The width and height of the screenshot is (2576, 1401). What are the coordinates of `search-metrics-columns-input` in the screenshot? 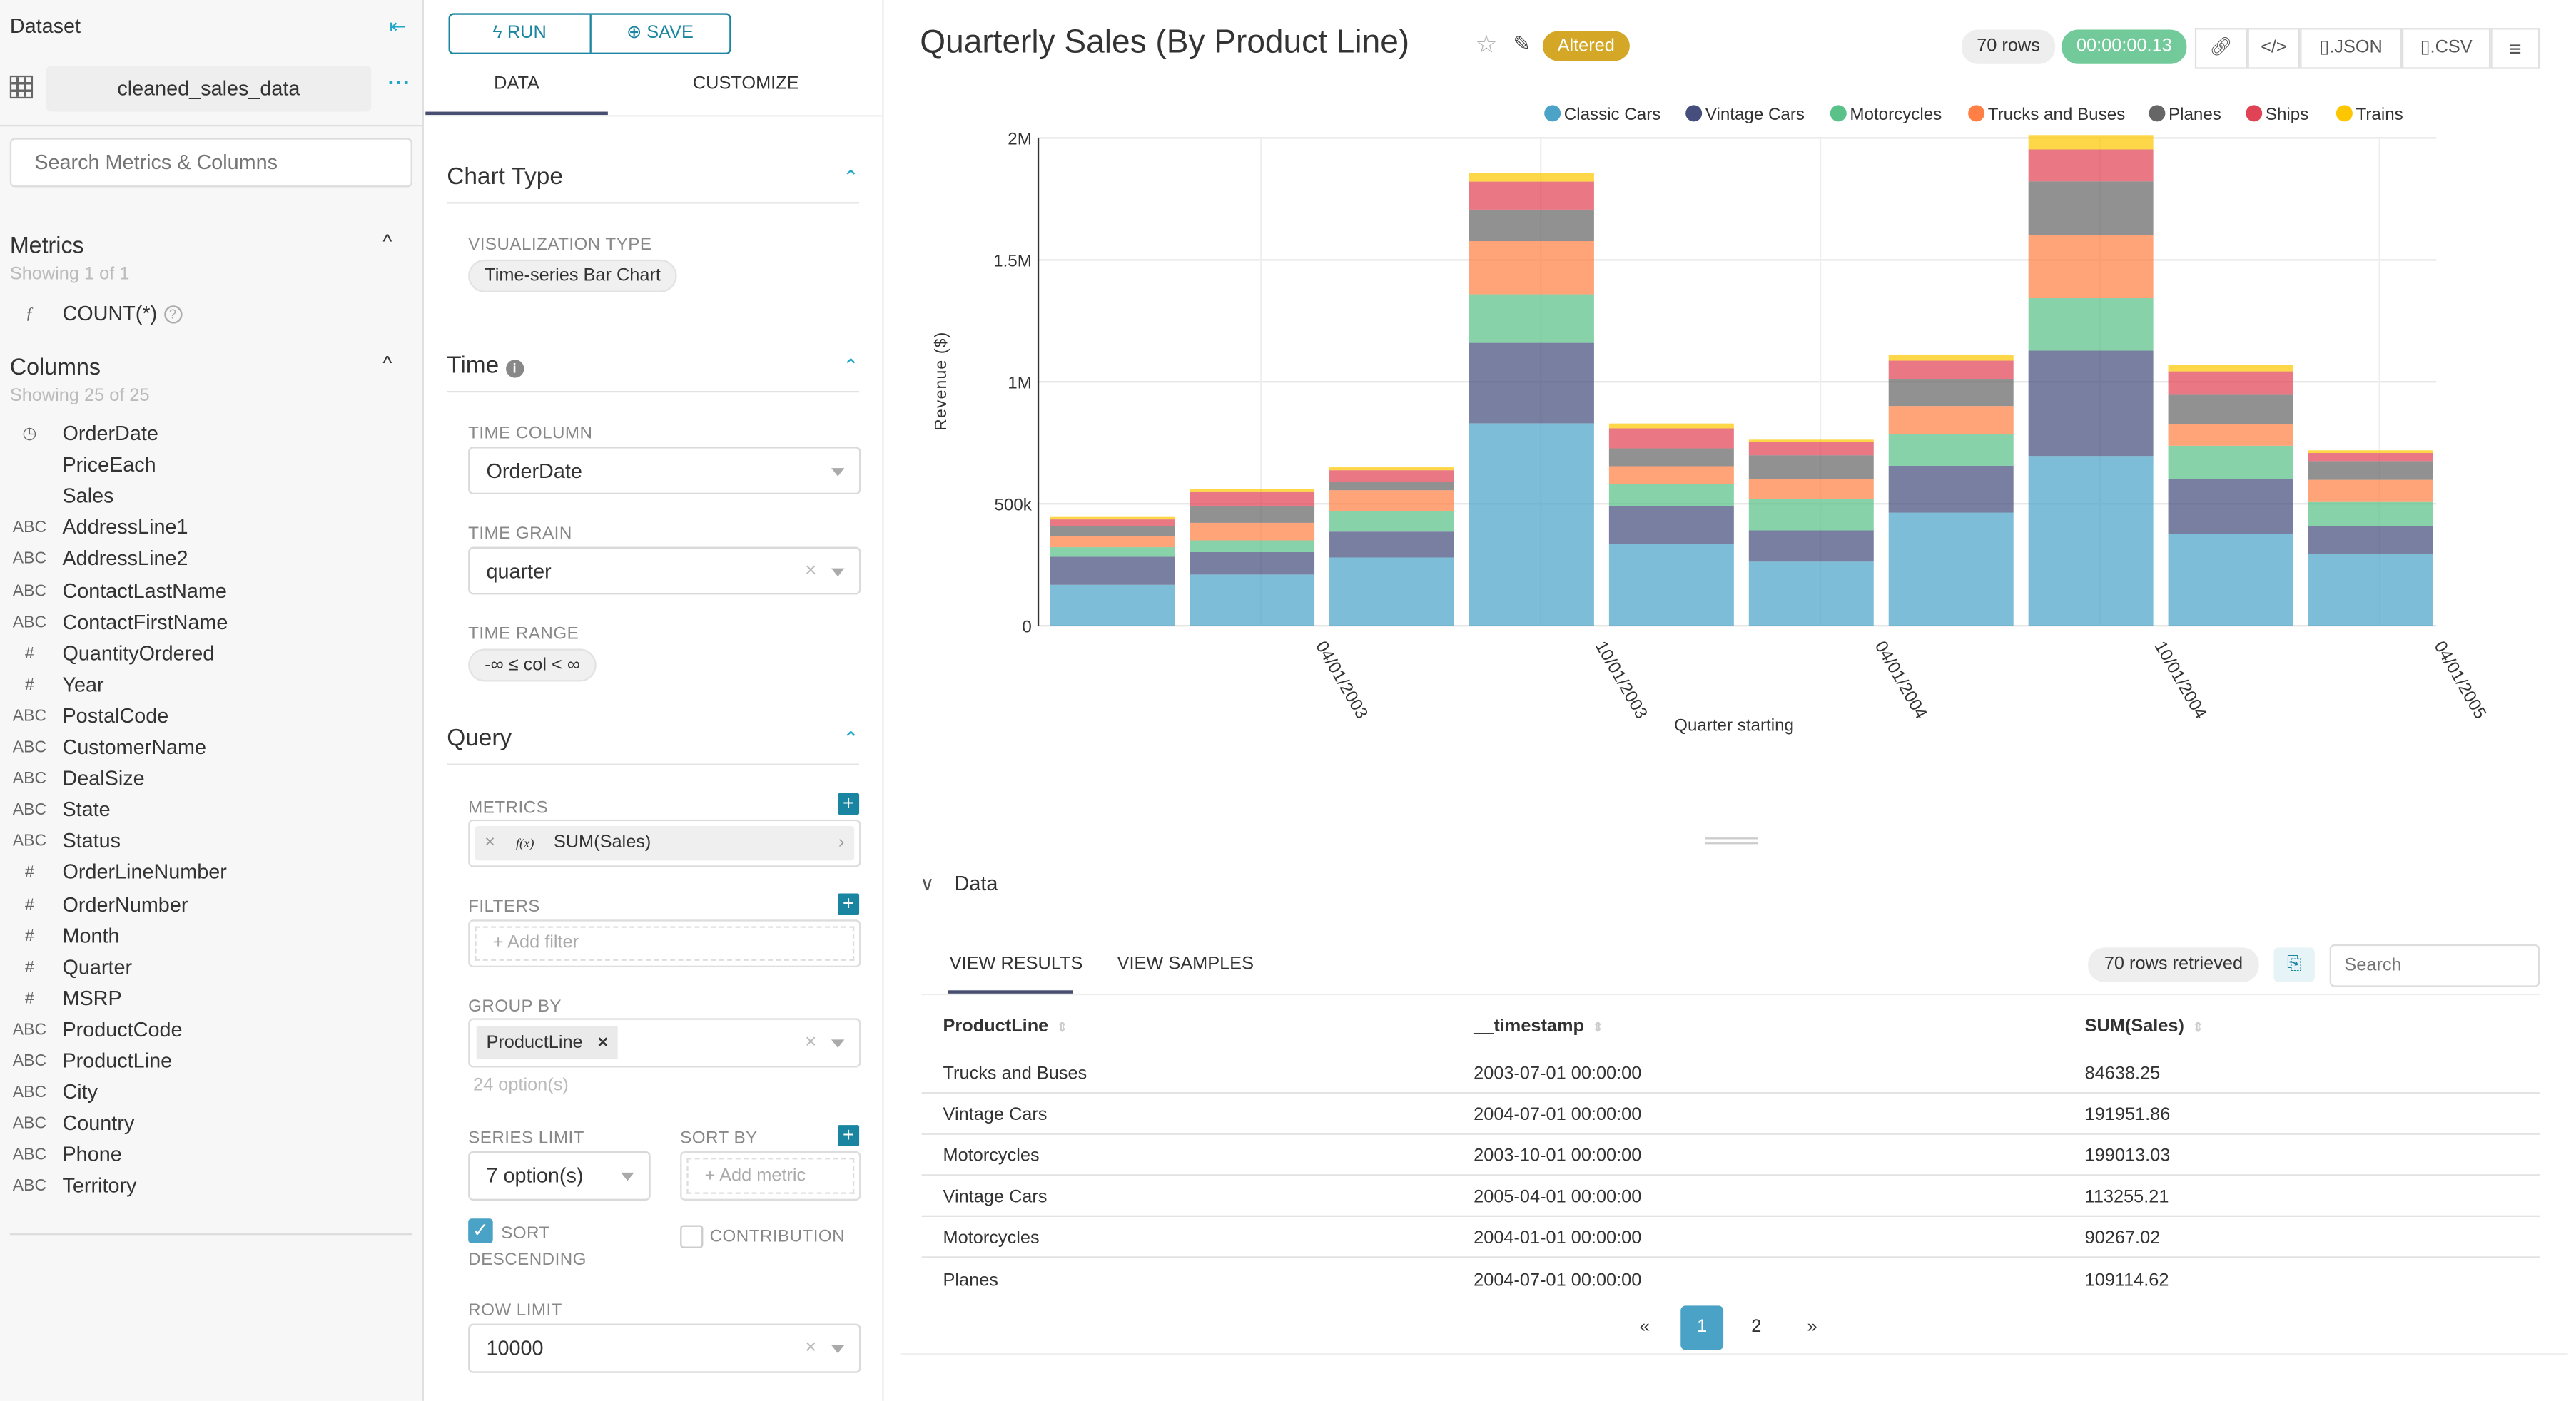 It's located at (210, 163).